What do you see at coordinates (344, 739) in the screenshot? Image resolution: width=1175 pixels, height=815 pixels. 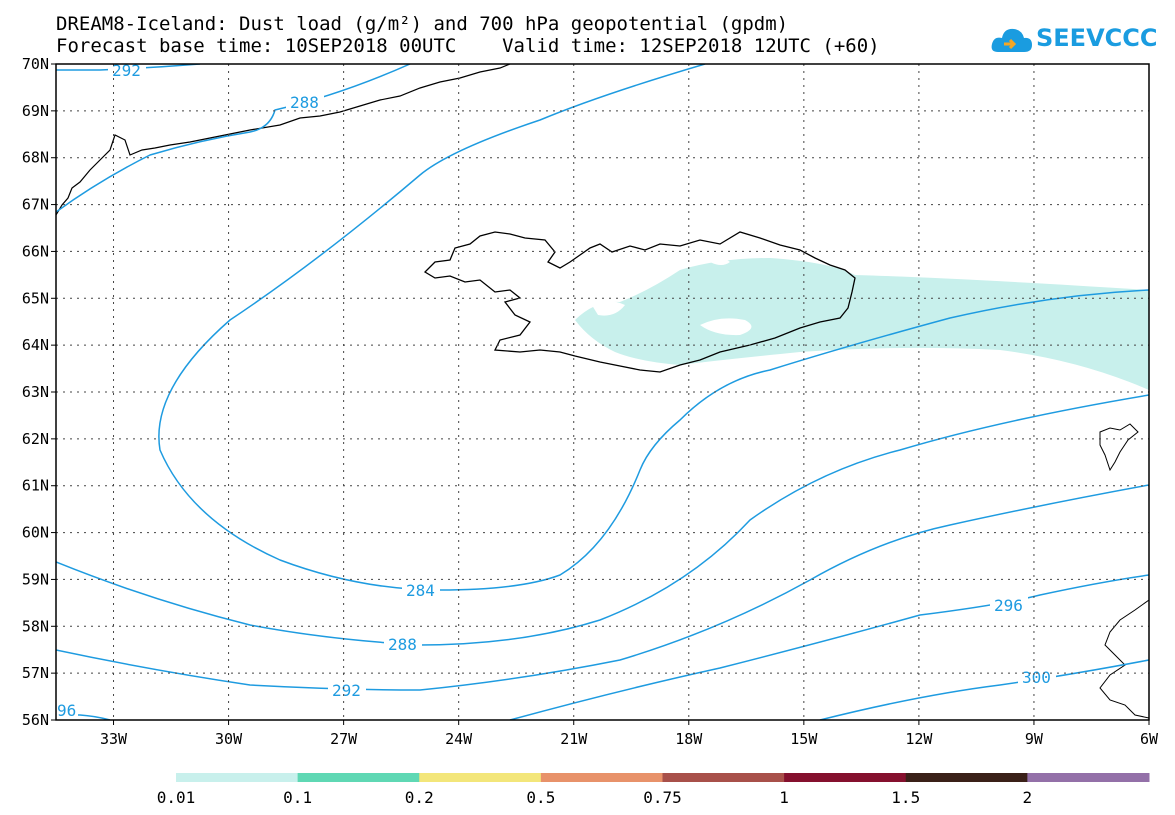 I see `longitude-label: 27W` at bounding box center [344, 739].